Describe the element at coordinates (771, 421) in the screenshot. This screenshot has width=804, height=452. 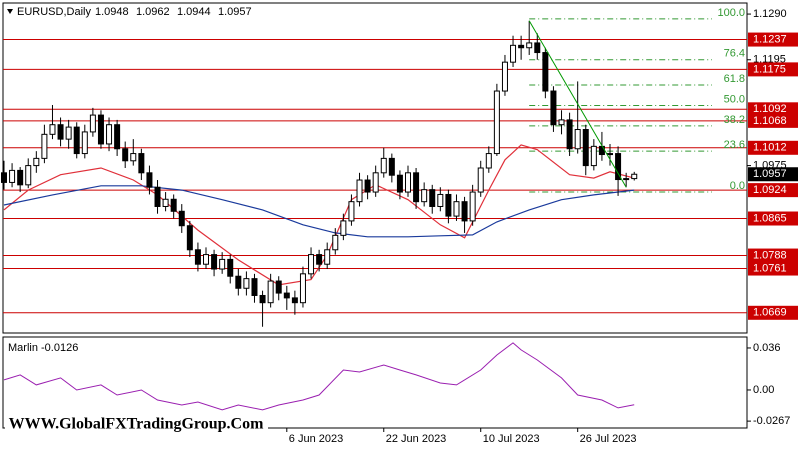
I see `indicator-tick-label: -0.0267` at that location.